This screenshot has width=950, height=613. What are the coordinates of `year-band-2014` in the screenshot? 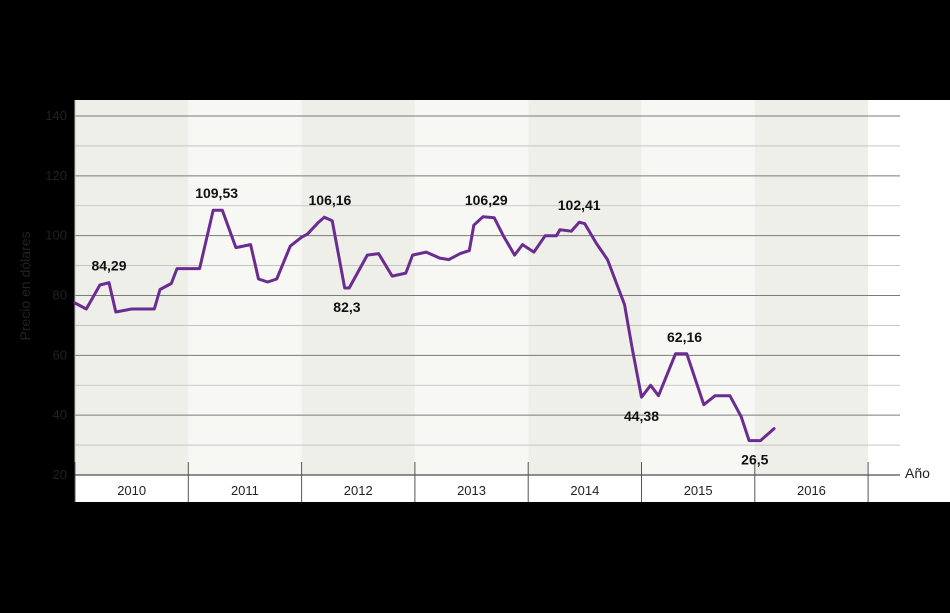 It's located at (585, 287).